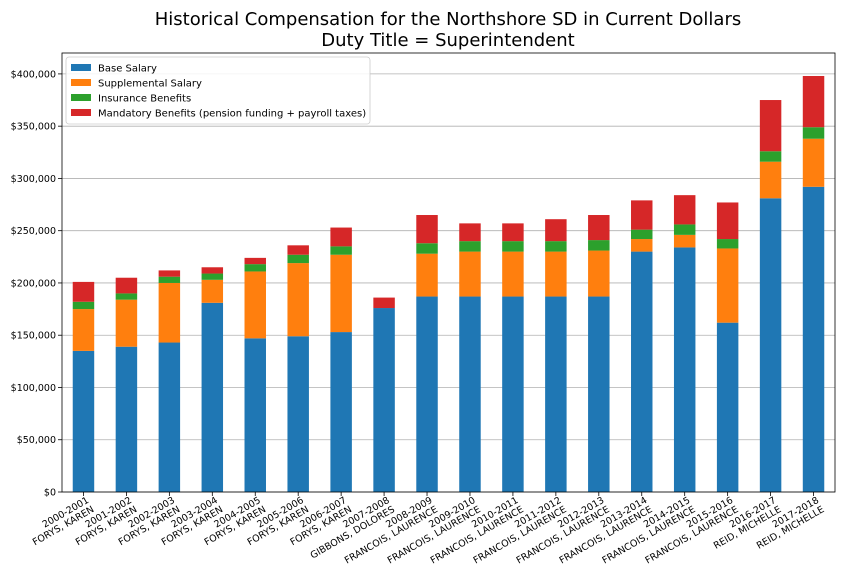 The width and height of the screenshot is (864, 576). What do you see at coordinates (298, 414) in the screenshot?
I see `bar-segment-base-2005-2006` at bounding box center [298, 414].